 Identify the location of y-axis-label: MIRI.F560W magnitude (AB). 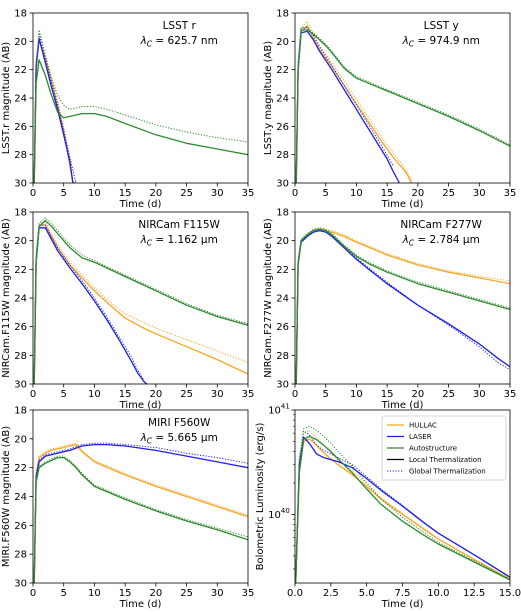
(6, 496).